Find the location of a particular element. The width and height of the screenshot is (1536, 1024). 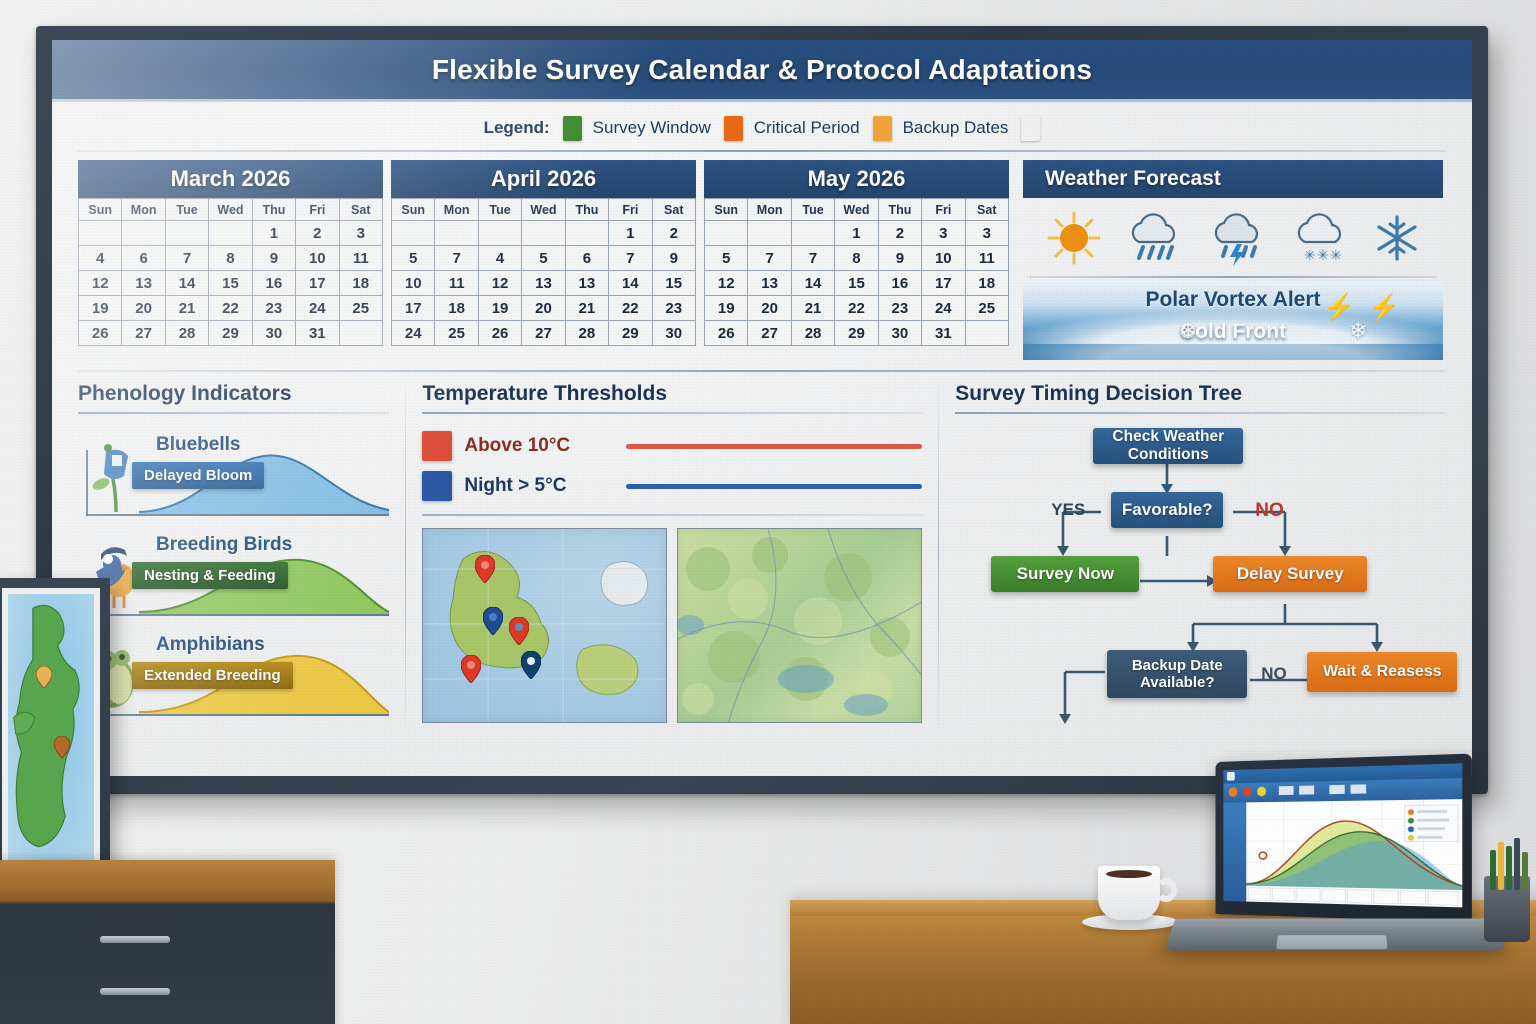

trackpad is located at coordinates (1332, 942).